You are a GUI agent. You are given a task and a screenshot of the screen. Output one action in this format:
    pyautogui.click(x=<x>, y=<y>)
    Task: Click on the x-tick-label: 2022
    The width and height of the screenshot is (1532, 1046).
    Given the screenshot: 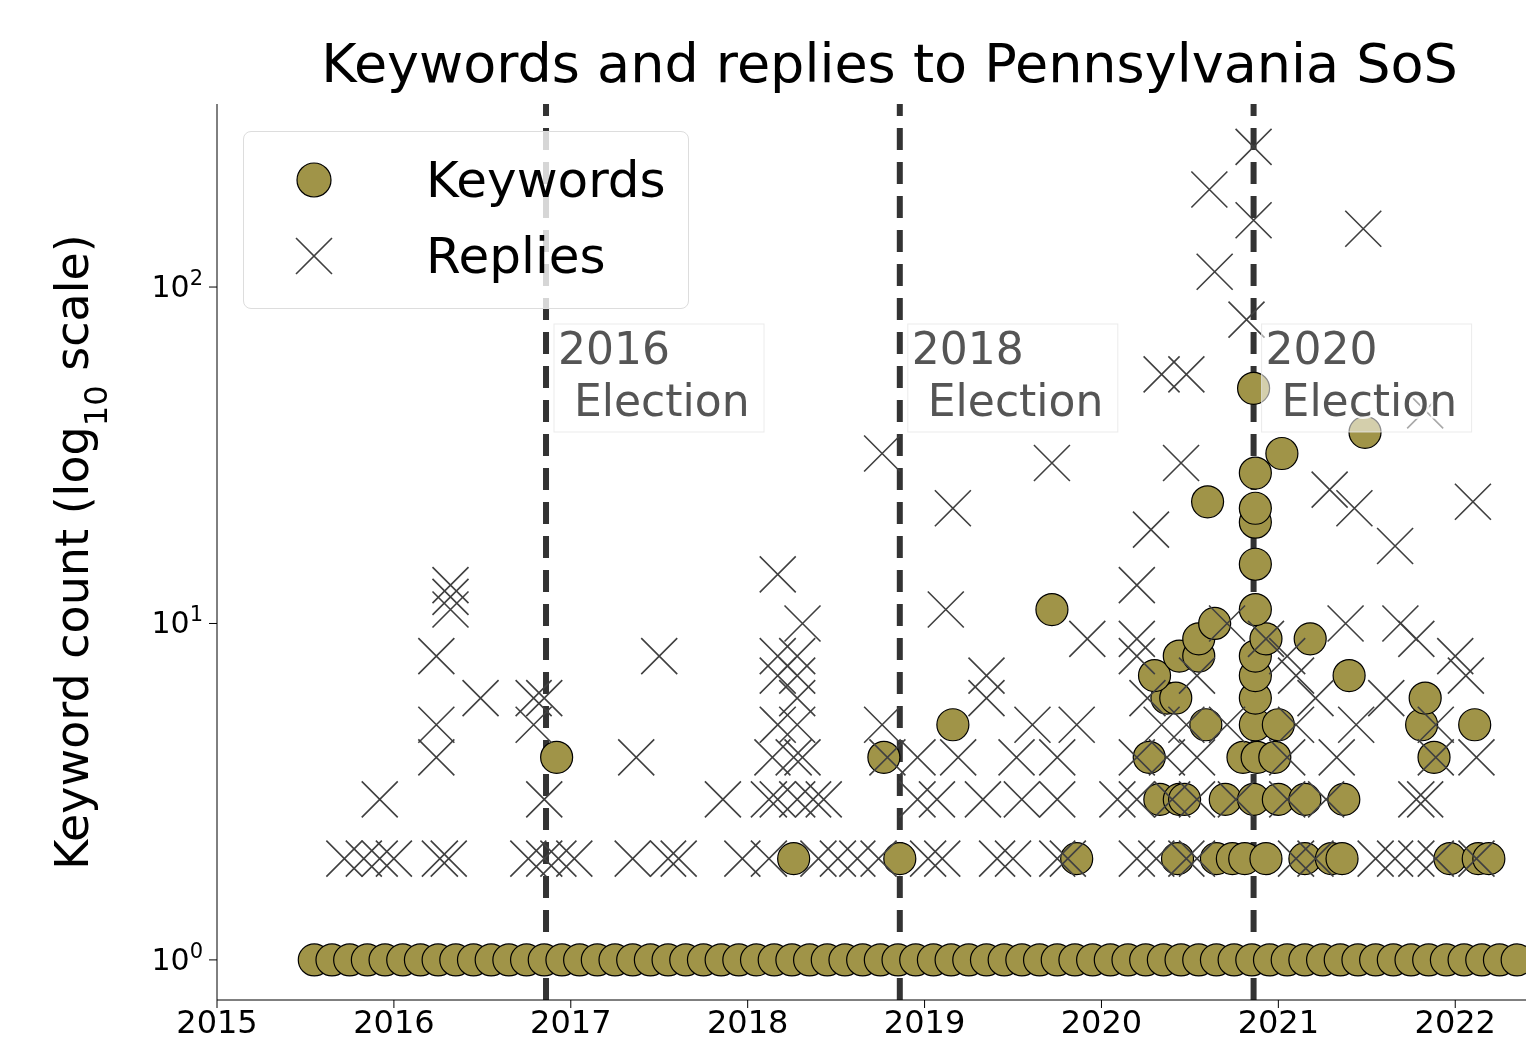 What is the action you would take?
    pyautogui.click(x=1455, y=1021)
    